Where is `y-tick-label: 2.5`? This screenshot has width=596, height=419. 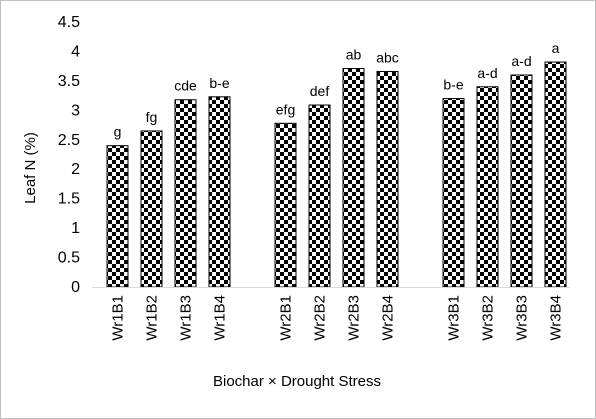
y-tick-label: 2.5 is located at coordinates (69, 140).